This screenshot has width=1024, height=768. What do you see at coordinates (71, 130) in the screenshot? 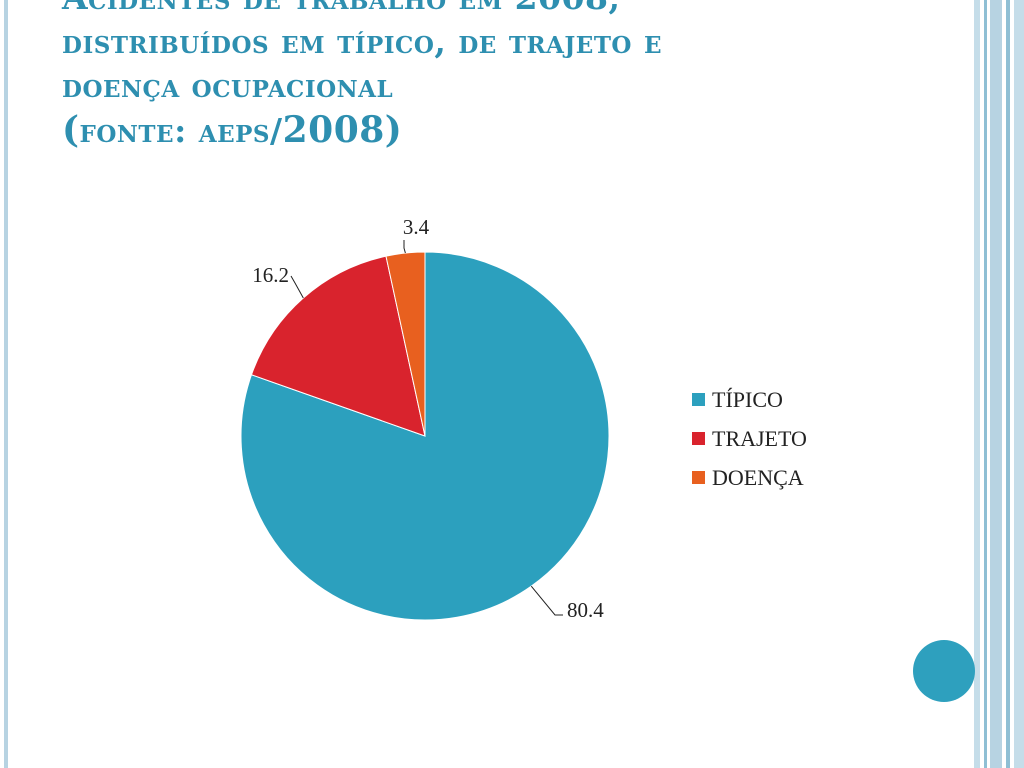
I see `title-open-paren: (` at bounding box center [71, 130].